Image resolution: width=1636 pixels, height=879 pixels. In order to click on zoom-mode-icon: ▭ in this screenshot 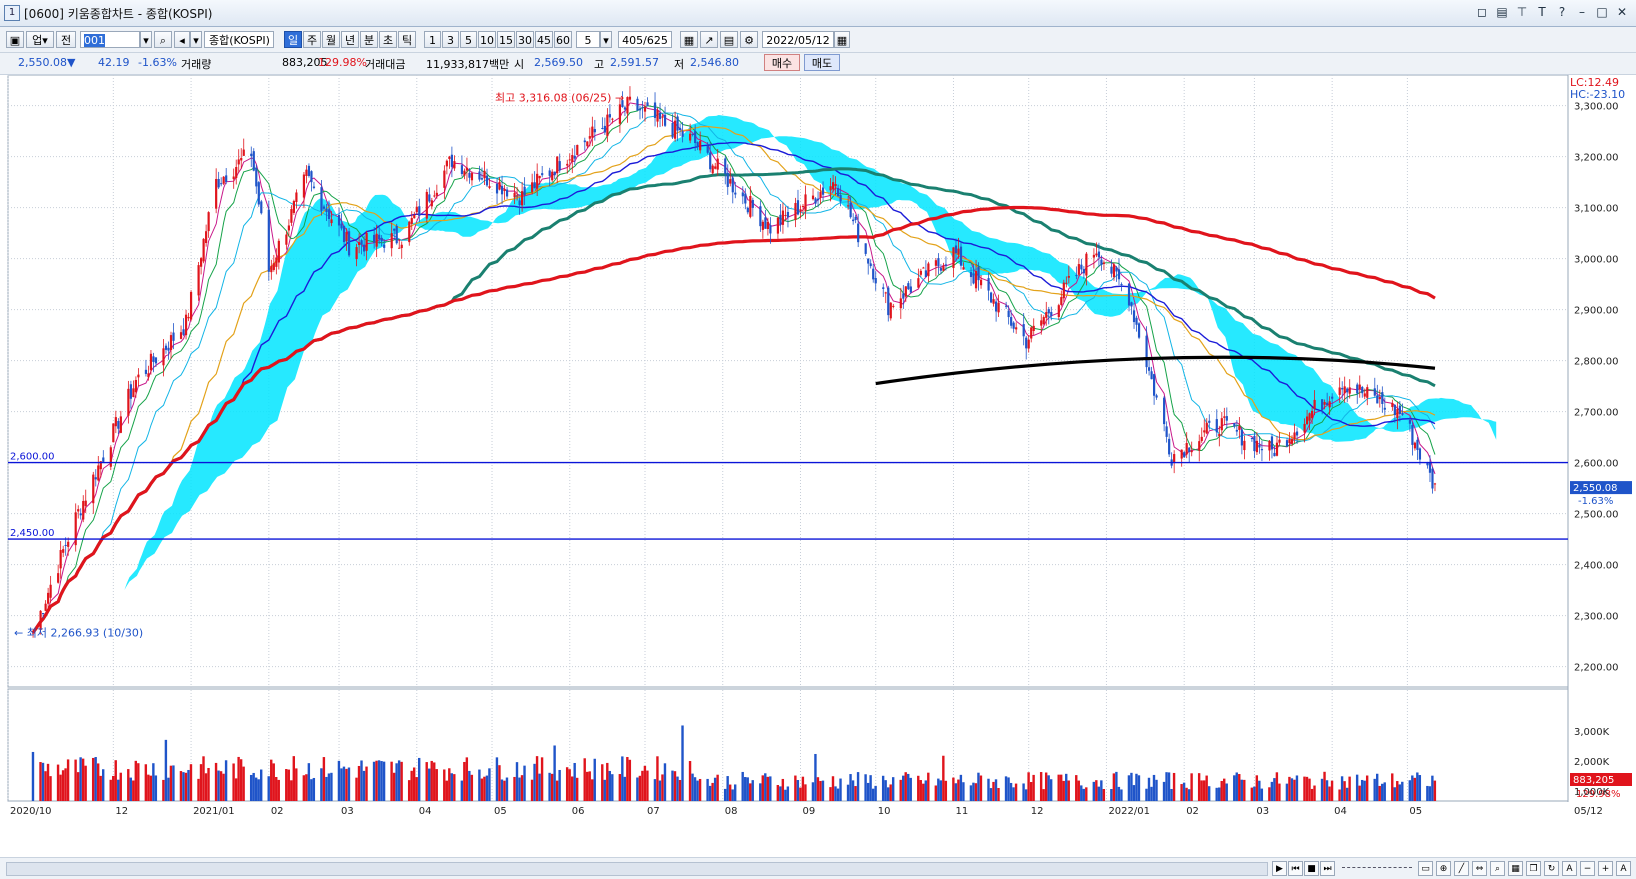, I will do `click(1425, 868)`.